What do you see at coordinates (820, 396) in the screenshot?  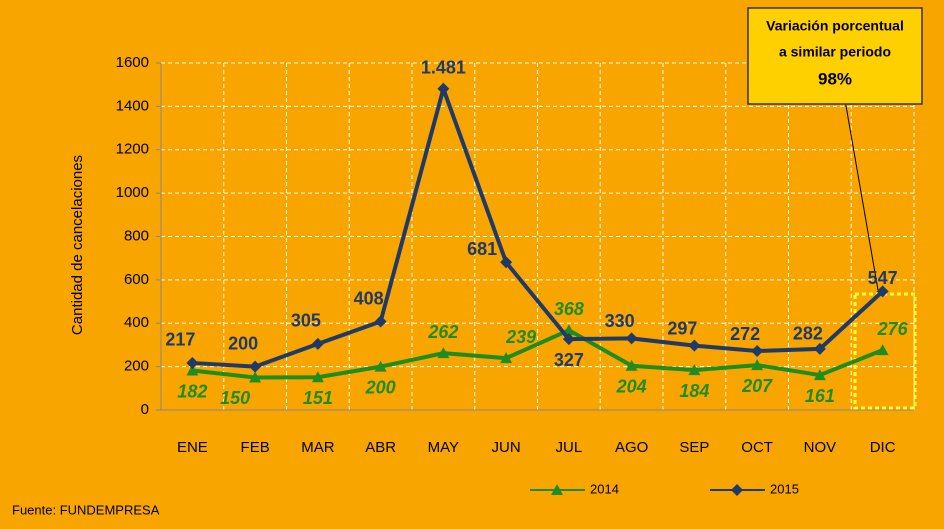 I see `data-label: 161` at bounding box center [820, 396].